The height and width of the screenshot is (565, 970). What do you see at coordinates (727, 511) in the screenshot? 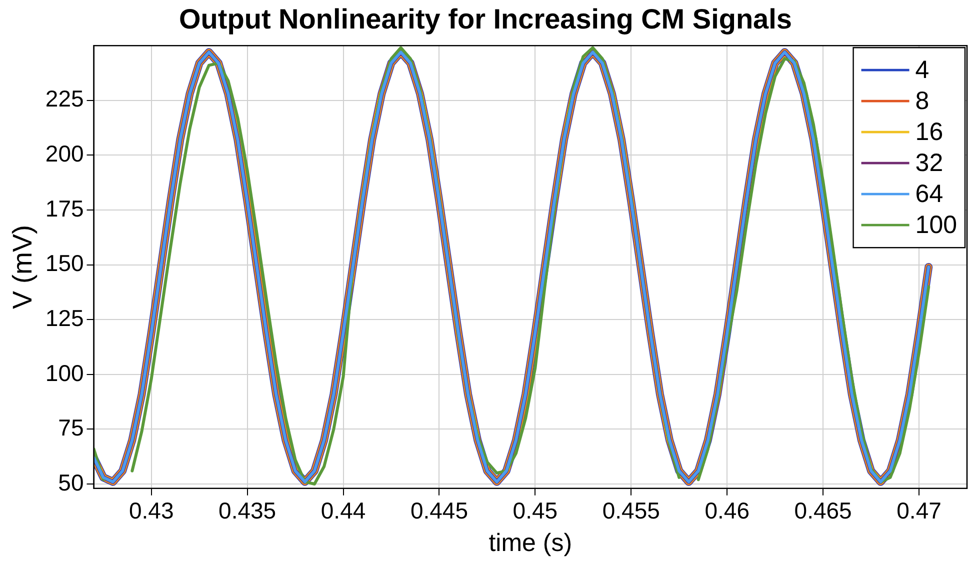
I see `x-tick-label: 0.46` at bounding box center [727, 511].